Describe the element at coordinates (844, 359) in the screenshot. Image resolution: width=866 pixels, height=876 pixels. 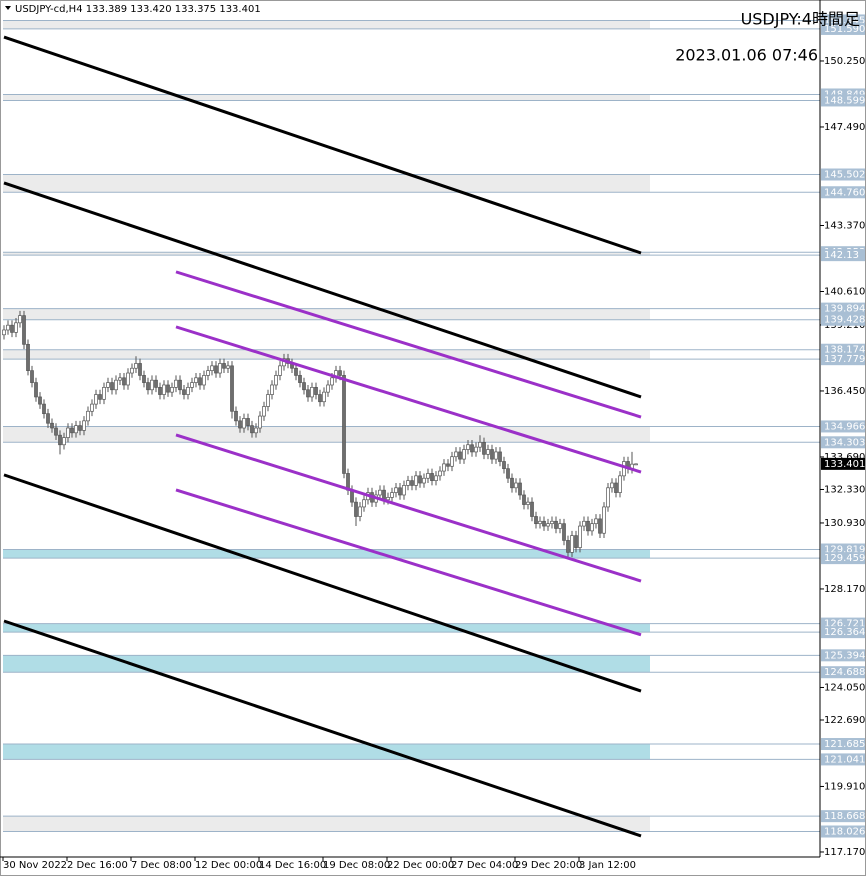
I see `zone-label: 137.779` at that location.